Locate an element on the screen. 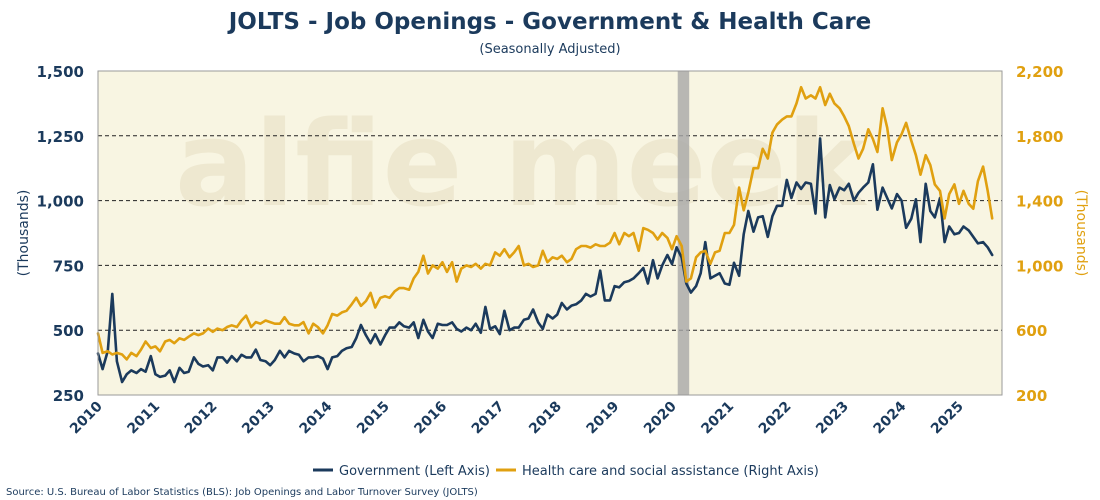 Image resolution: width=1100 pixels, height=500 pixels. x-tick-label: 2013 is located at coordinates (258, 418).